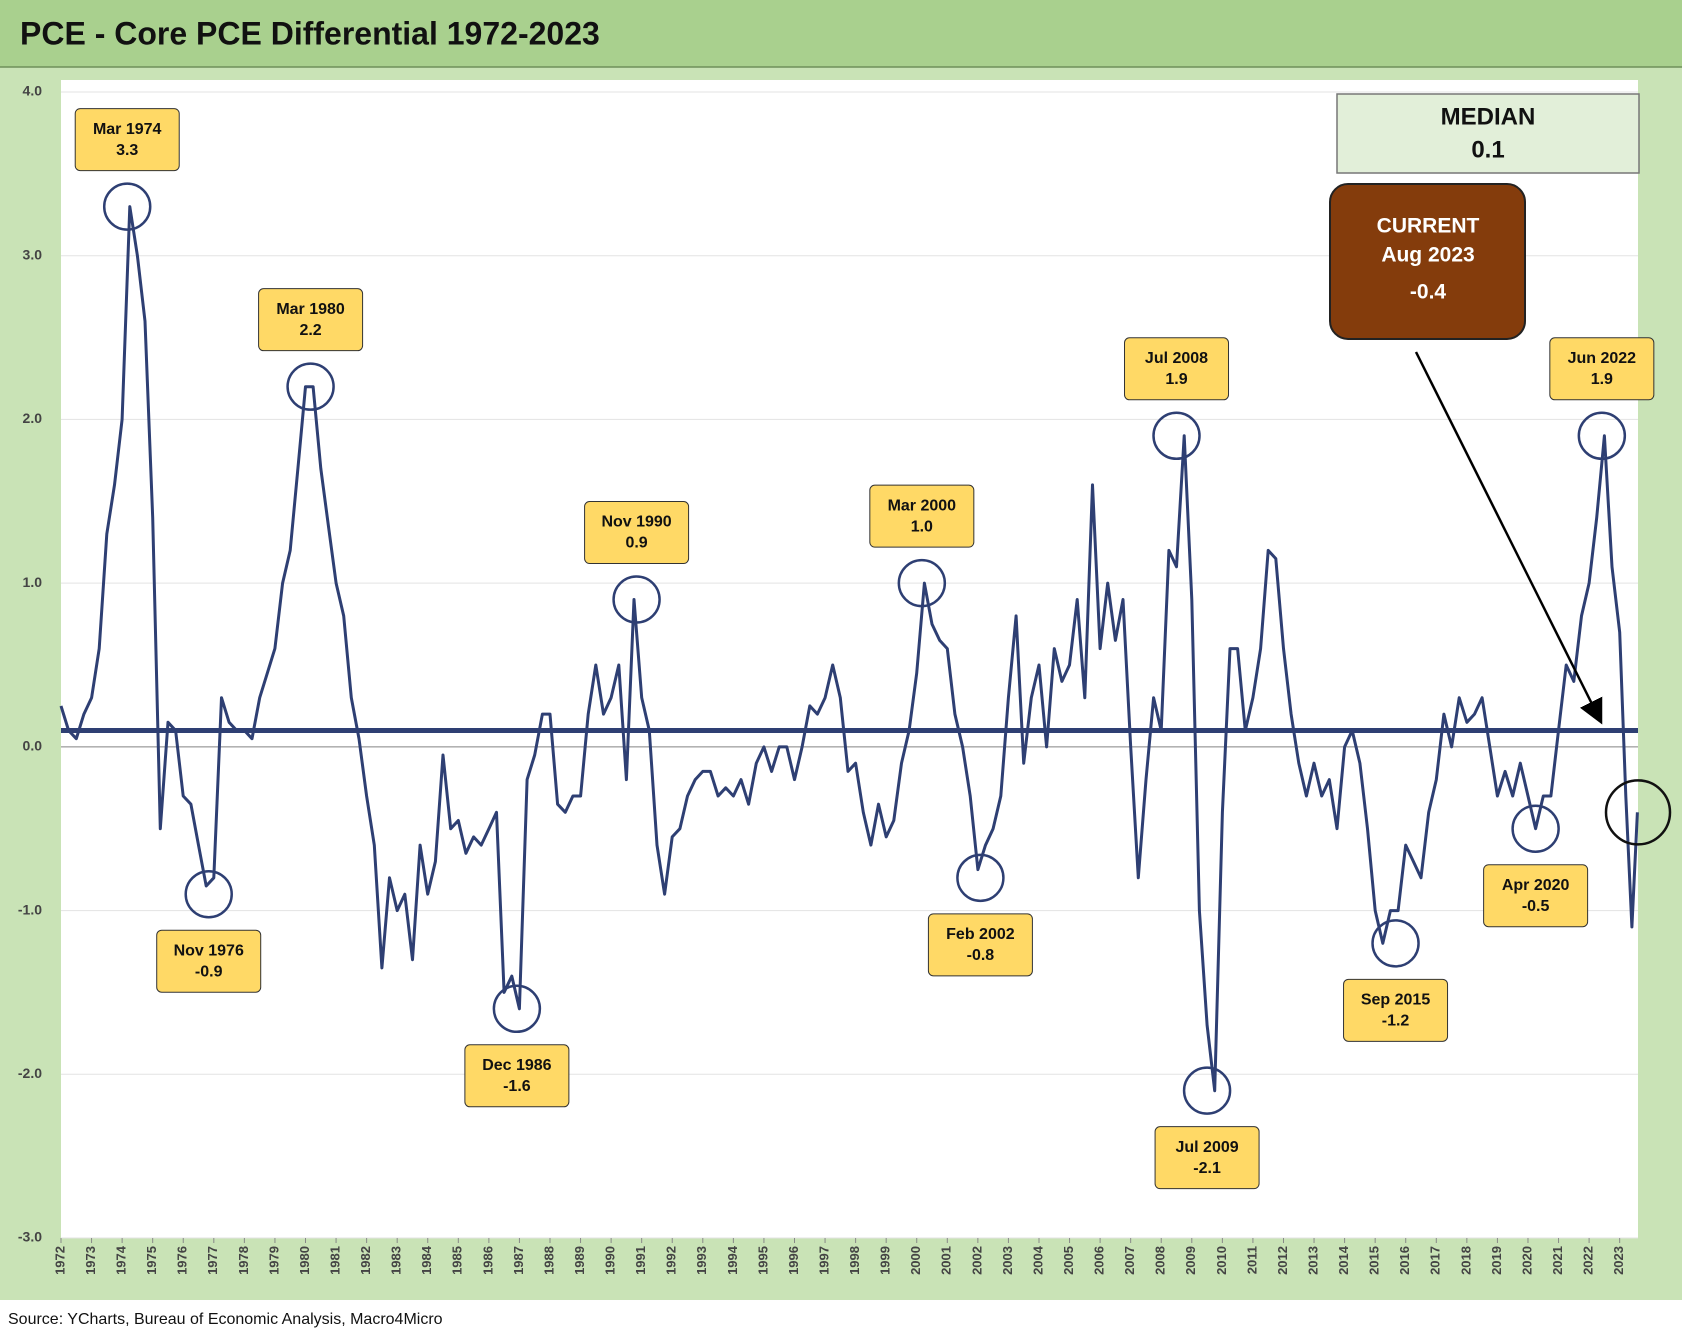 This screenshot has height=1341, width=1682. Describe the element at coordinates (243, 1260) in the screenshot. I see `x-tick-label: 1978` at that location.